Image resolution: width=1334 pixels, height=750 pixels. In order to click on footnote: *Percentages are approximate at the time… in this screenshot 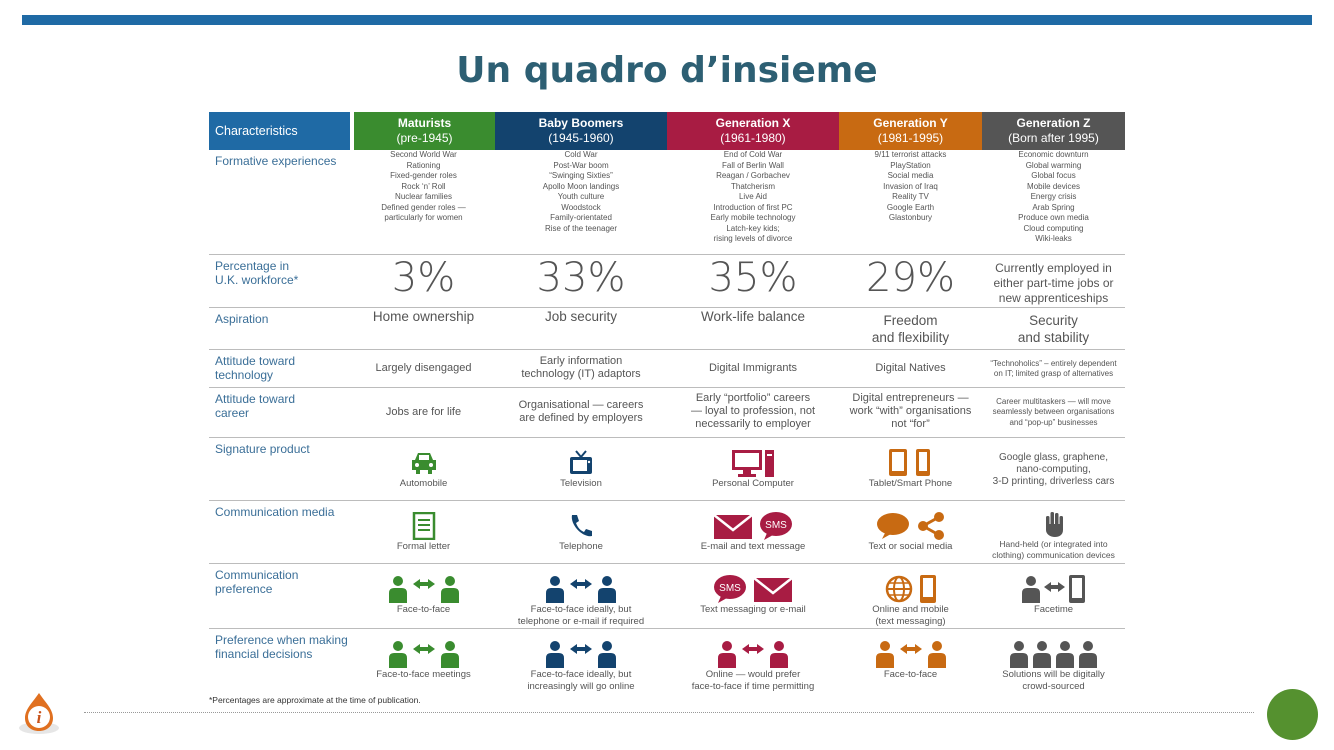, I will do `click(315, 700)`.